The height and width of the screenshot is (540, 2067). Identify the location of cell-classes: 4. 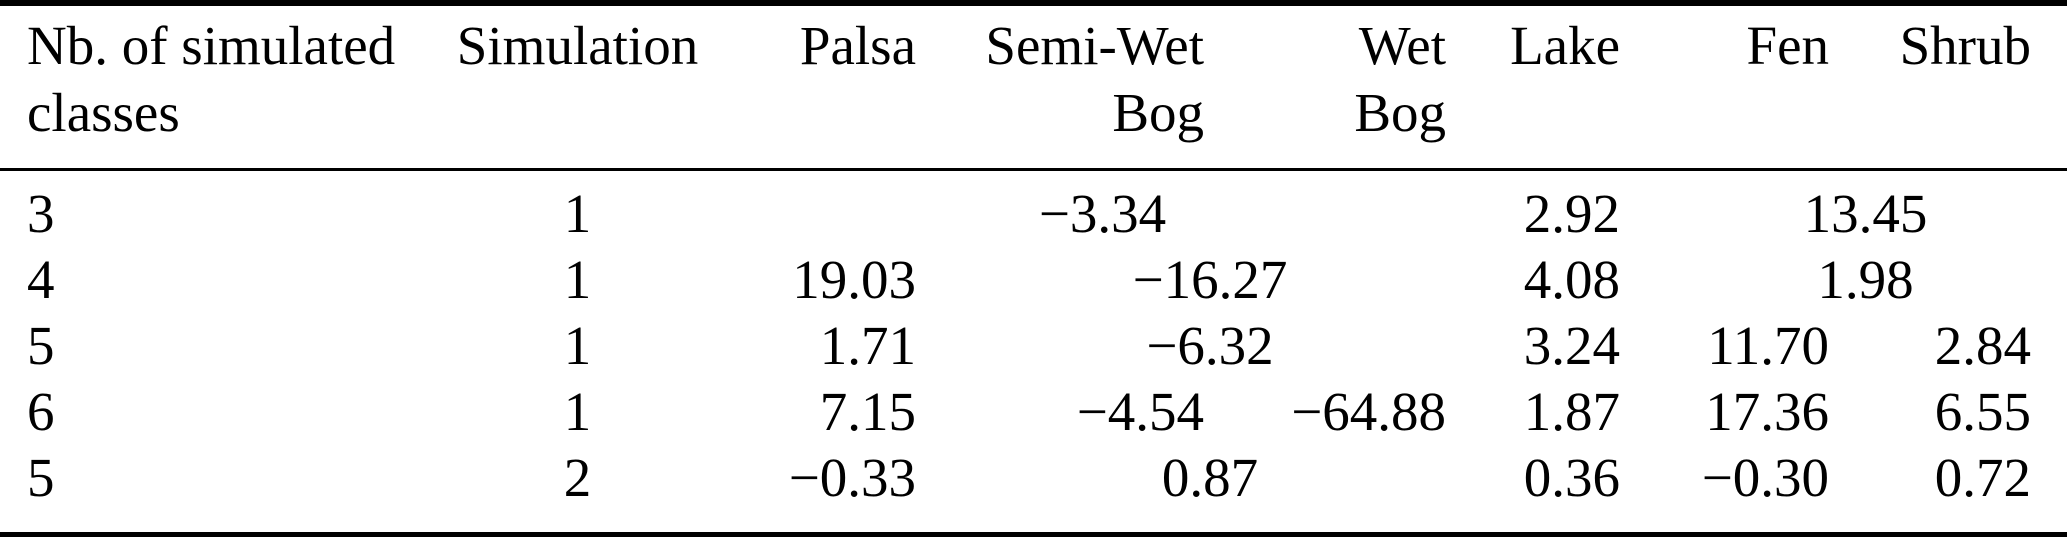
(41, 279).